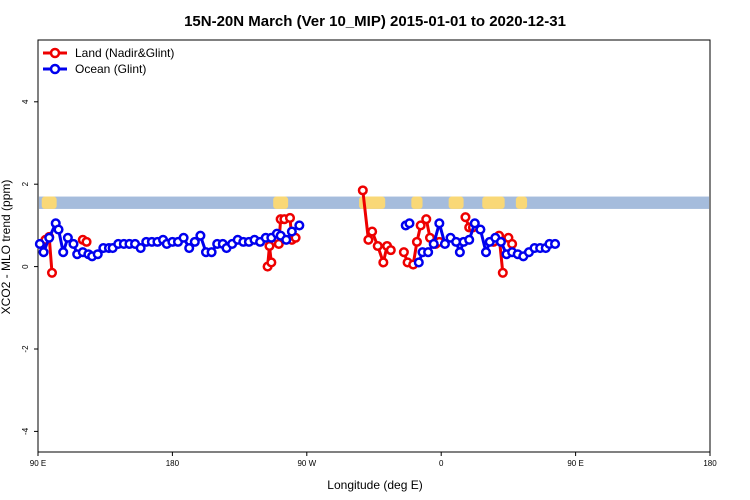 This screenshot has height=500, width=750. What do you see at coordinates (306, 463) in the screenshot?
I see `x-tick-label: 90 W` at bounding box center [306, 463].